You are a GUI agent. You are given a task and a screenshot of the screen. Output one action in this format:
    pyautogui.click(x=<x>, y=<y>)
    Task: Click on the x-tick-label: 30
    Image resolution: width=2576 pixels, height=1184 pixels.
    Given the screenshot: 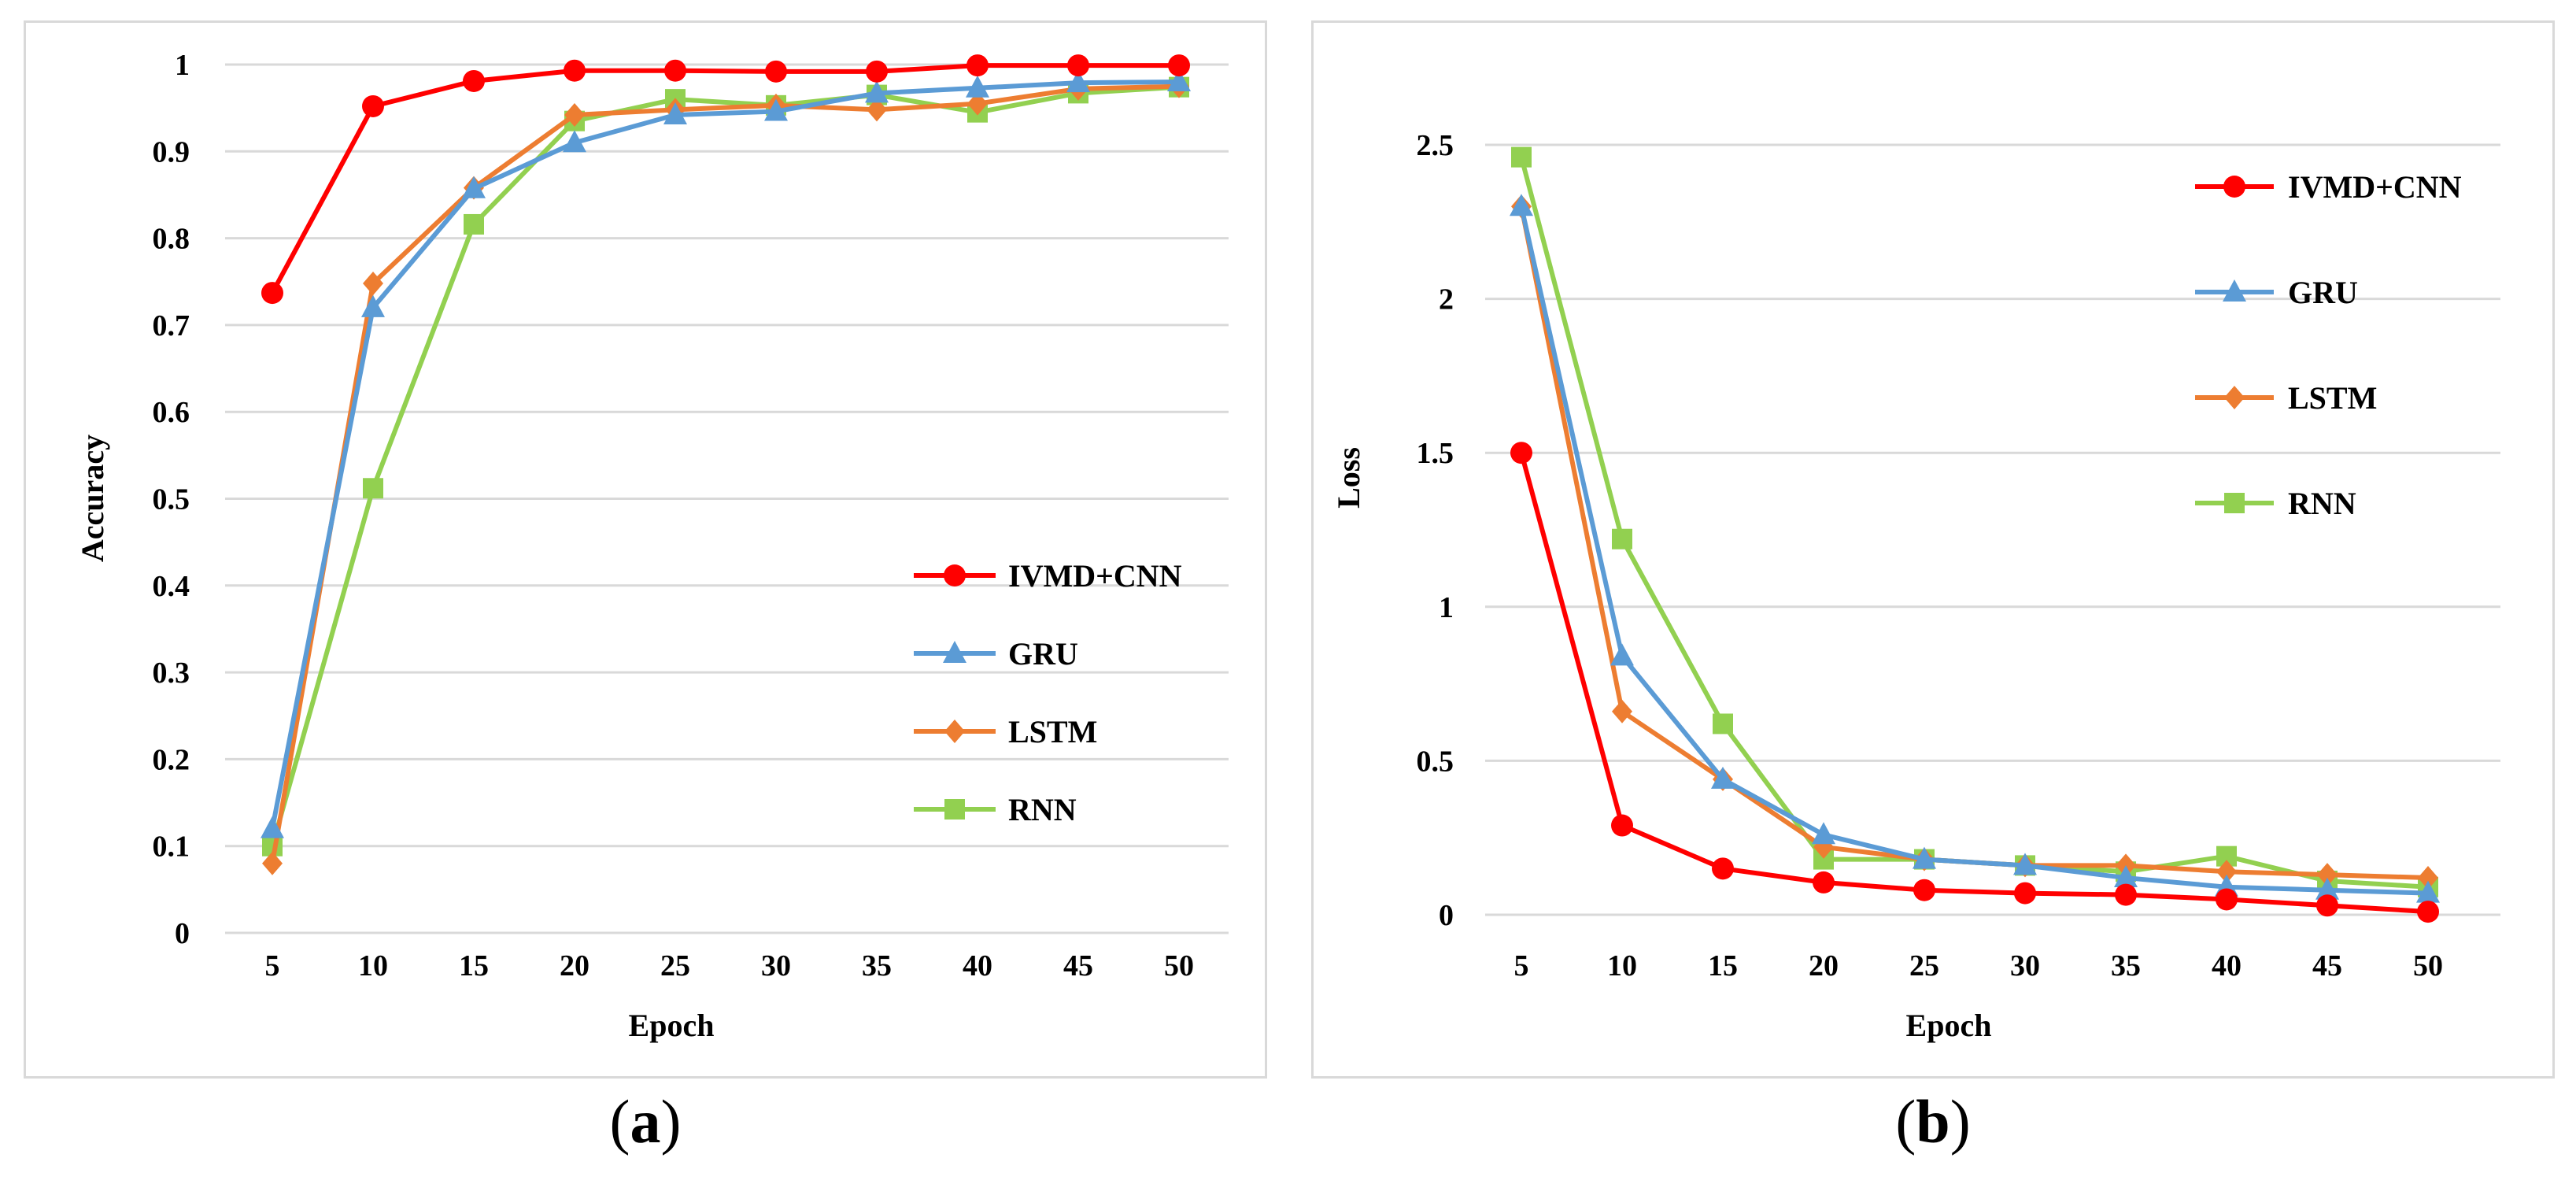 What is the action you would take?
    pyautogui.click(x=776, y=965)
    